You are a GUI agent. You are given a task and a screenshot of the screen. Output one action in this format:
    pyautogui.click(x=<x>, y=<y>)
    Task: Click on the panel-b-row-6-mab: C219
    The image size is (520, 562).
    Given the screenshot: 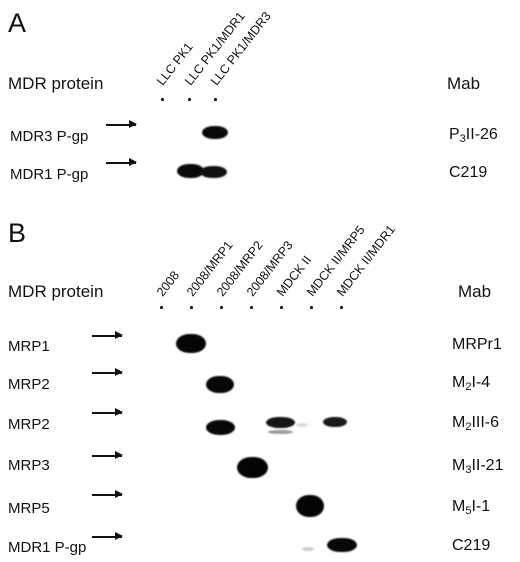 What is the action you would take?
    pyautogui.click(x=471, y=545)
    